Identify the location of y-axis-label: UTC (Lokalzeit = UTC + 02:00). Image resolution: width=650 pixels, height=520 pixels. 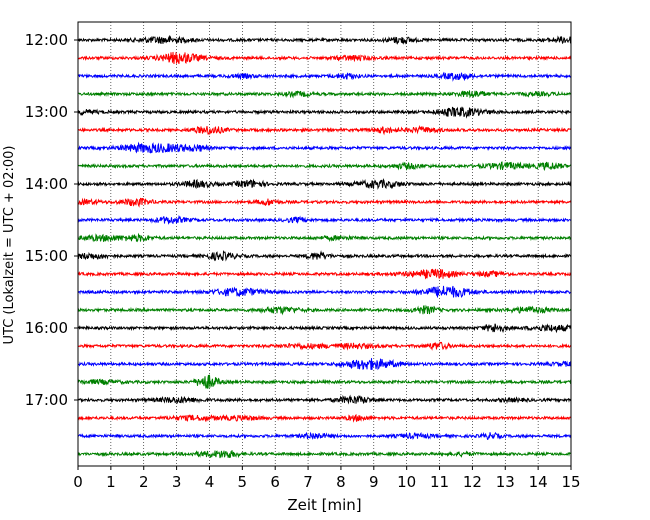
(9, 245).